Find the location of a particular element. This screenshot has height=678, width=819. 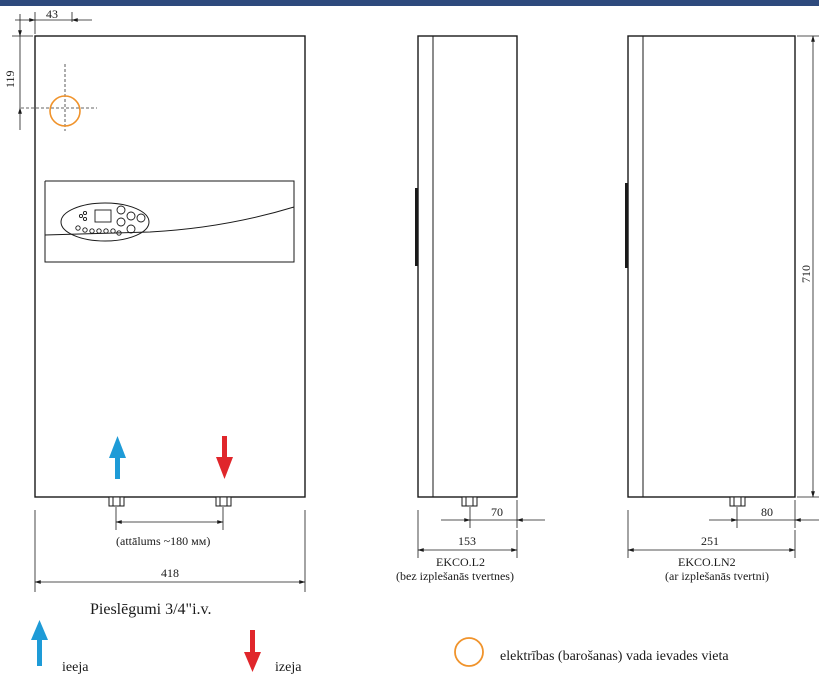

ln2-note: (ar izplešanās tvertni) is located at coordinates (717, 576).